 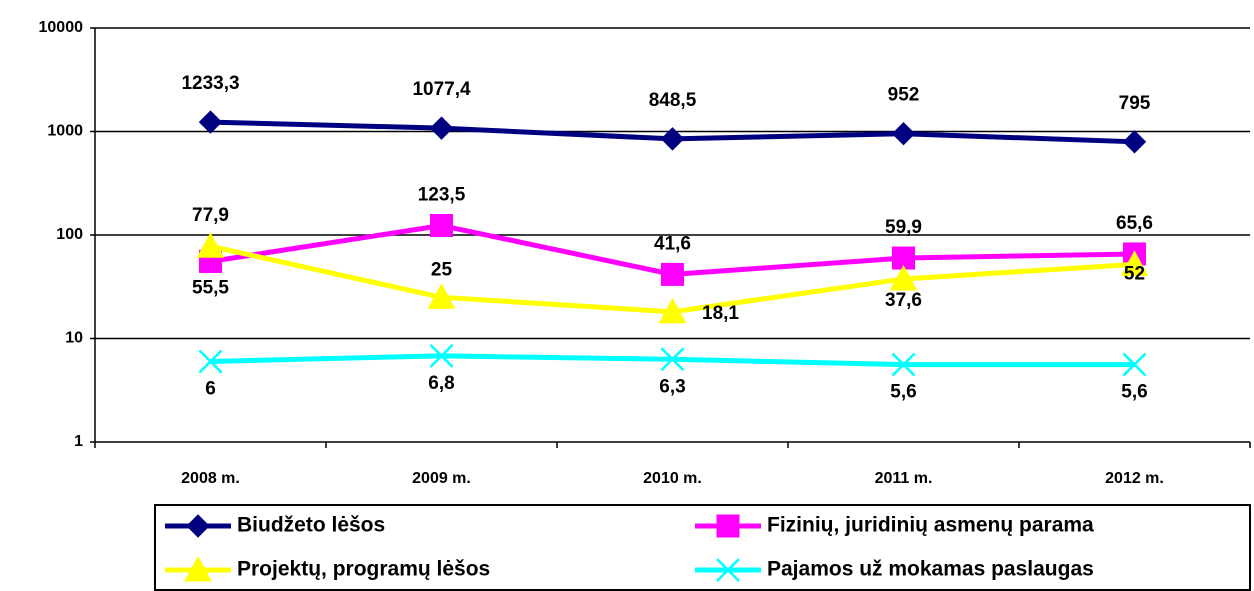 What do you see at coordinates (1134, 273) in the screenshot?
I see `data-label: 52` at bounding box center [1134, 273].